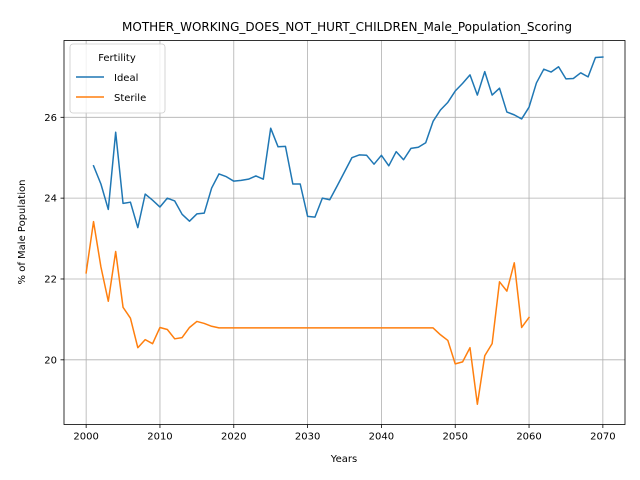 The height and width of the screenshot is (480, 640). I want to click on x-tick-2010: 2010, so click(160, 433).